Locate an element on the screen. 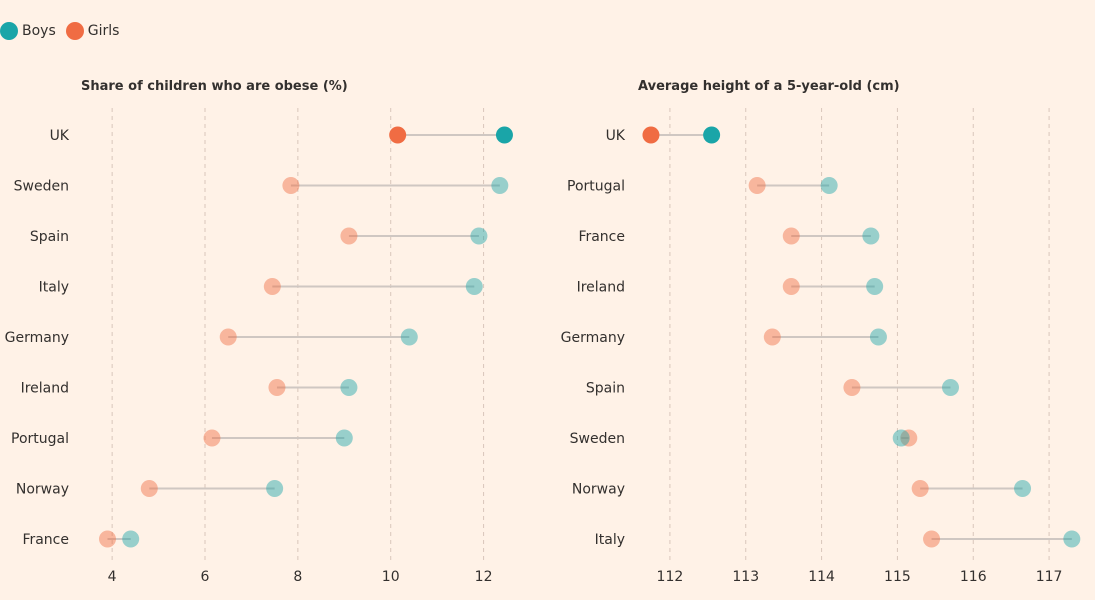  obesity-category-label: Ireland is located at coordinates (45, 389).